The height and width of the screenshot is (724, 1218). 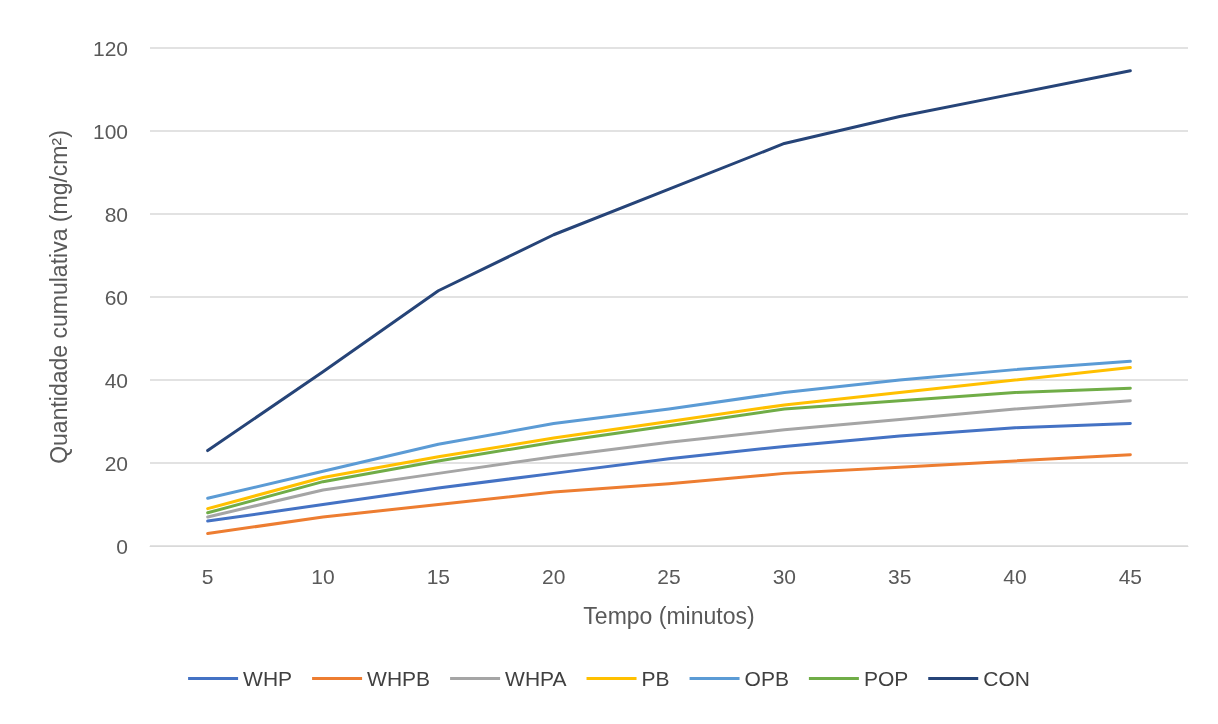 I want to click on legend-label: WHPA, so click(x=536, y=678).